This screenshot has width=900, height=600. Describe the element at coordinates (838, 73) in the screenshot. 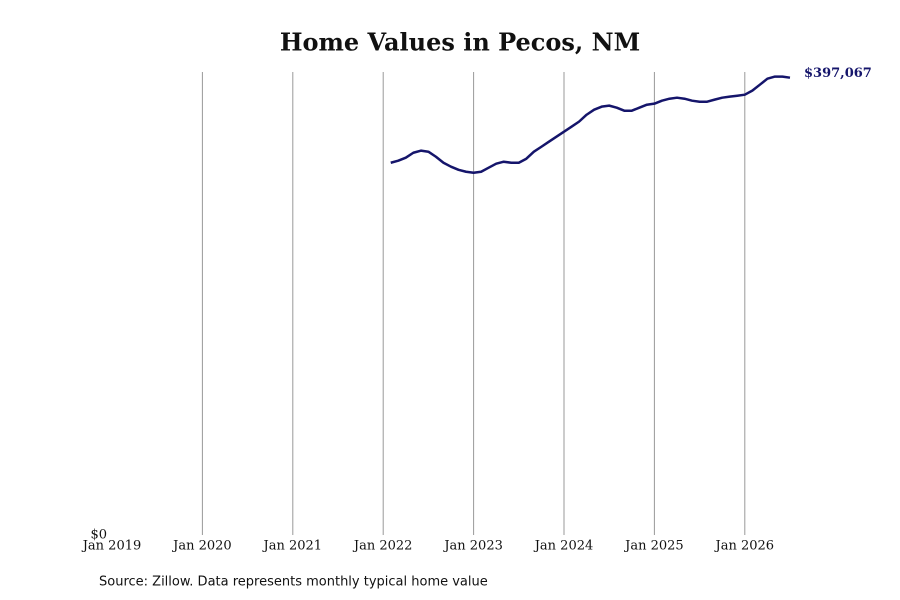

I see `value-label: $397,067` at that location.